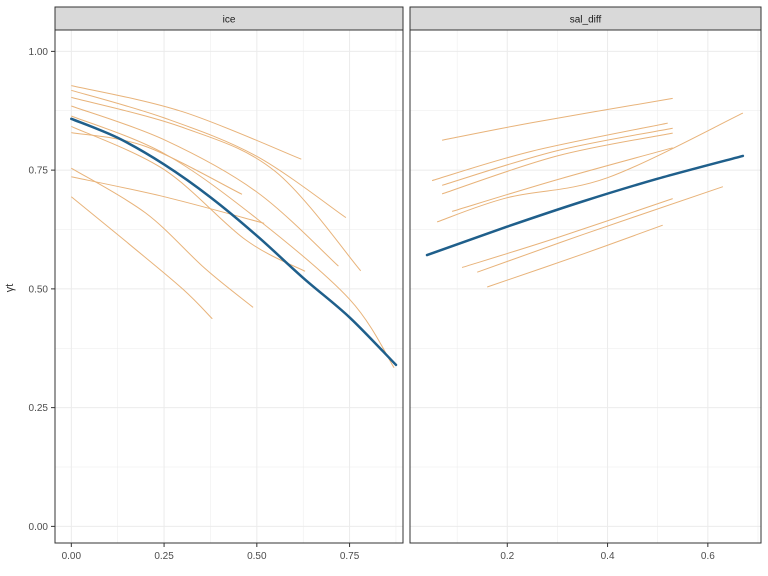 The height and width of the screenshot is (576, 768). What do you see at coordinates (708, 556) in the screenshot?
I see `x-tick-label: 0.6` at bounding box center [708, 556].